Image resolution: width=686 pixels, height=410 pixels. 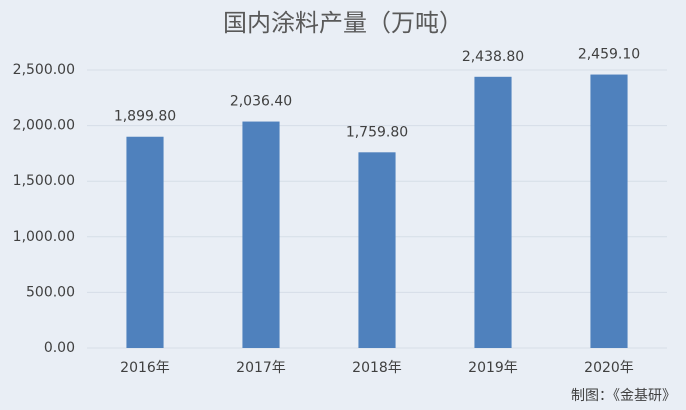 I want to click on y-tick-label: 0.00, so click(x=59, y=348).